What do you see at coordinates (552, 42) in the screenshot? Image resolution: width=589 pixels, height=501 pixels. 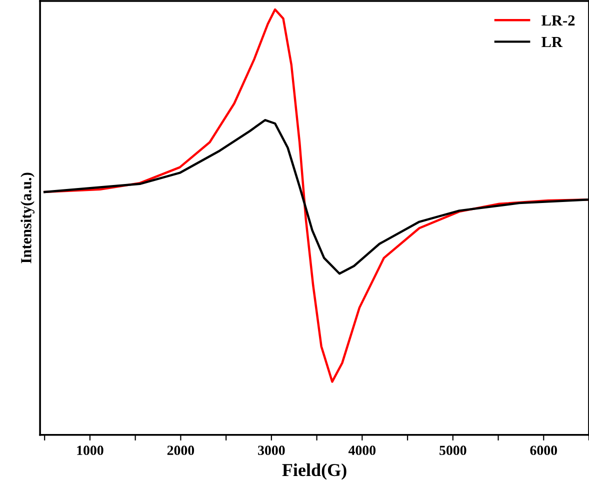 I see `legend-label: LR` at bounding box center [552, 42].